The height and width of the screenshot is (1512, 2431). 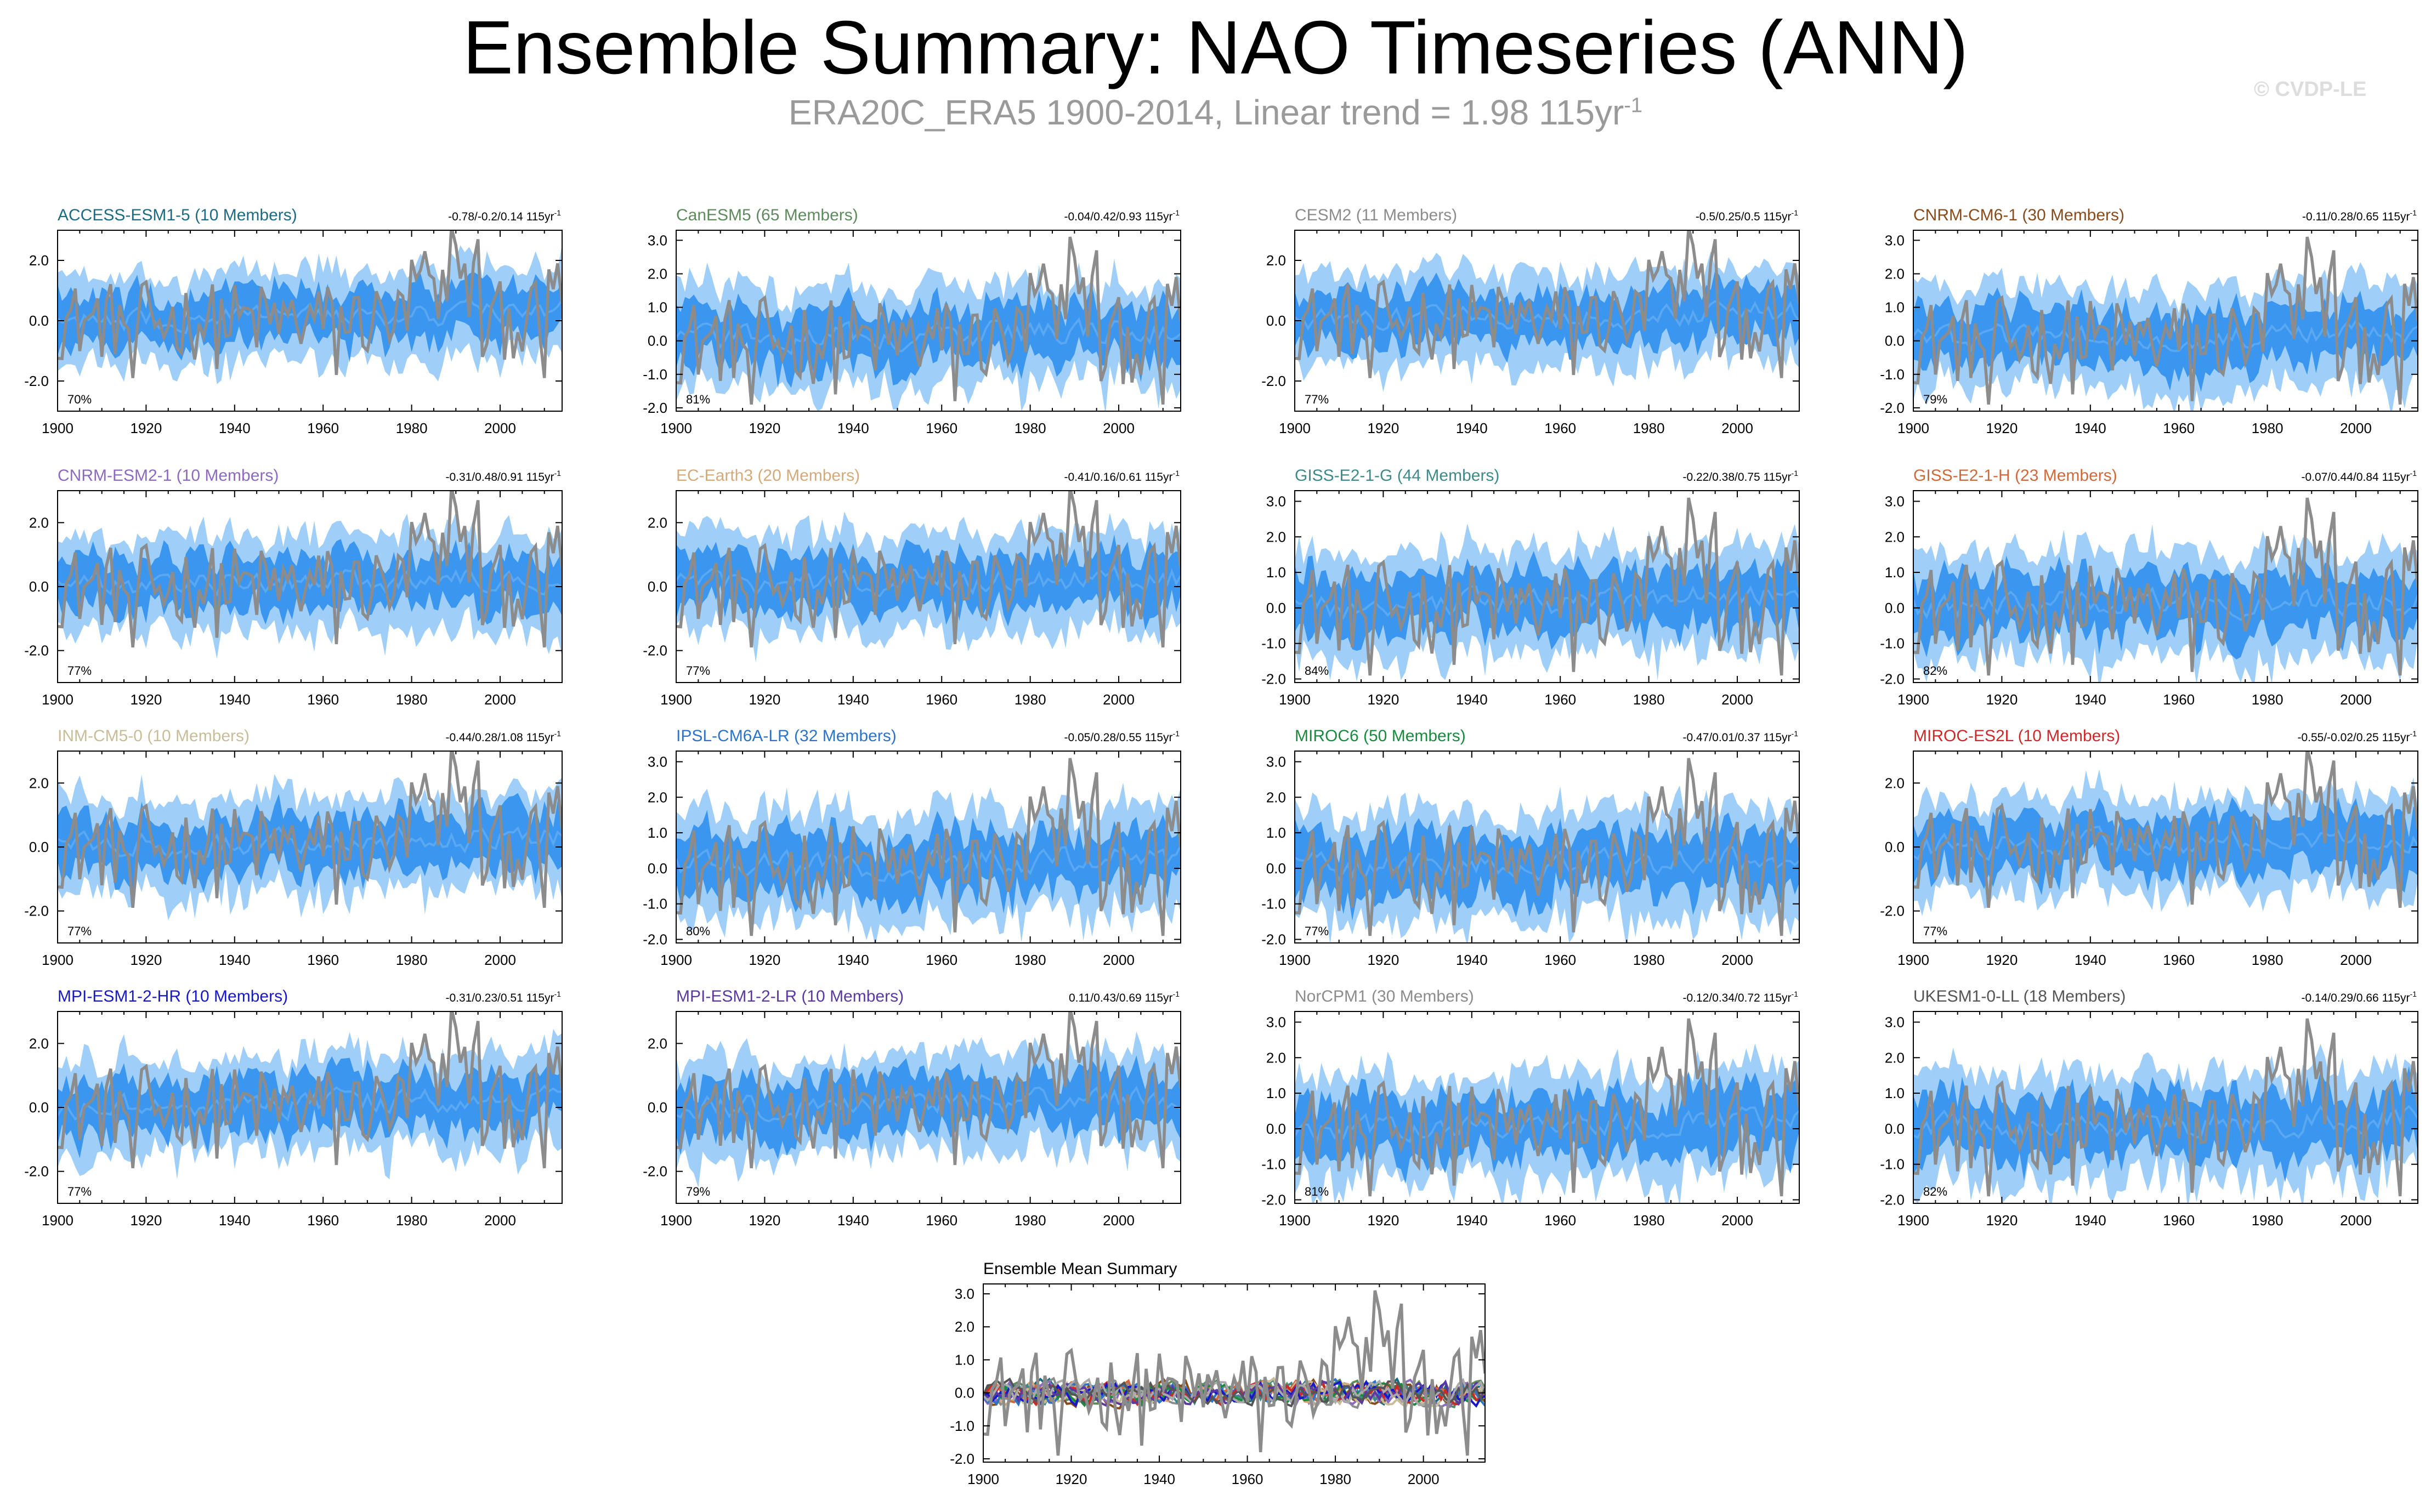 What do you see at coordinates (1747, 215) in the screenshot?
I see `trend-label: -0.5/0.25/0.5 115yr-1` at bounding box center [1747, 215].